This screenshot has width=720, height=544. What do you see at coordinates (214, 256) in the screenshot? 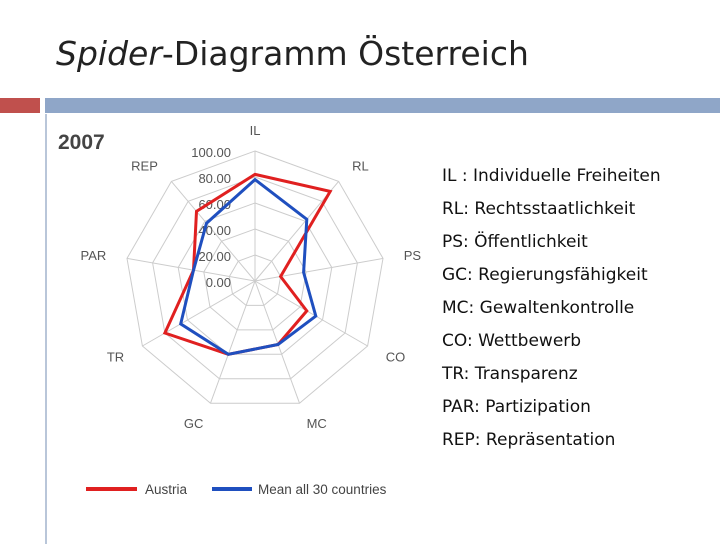
I see `radial-tick-label: 20.00` at bounding box center [214, 256].